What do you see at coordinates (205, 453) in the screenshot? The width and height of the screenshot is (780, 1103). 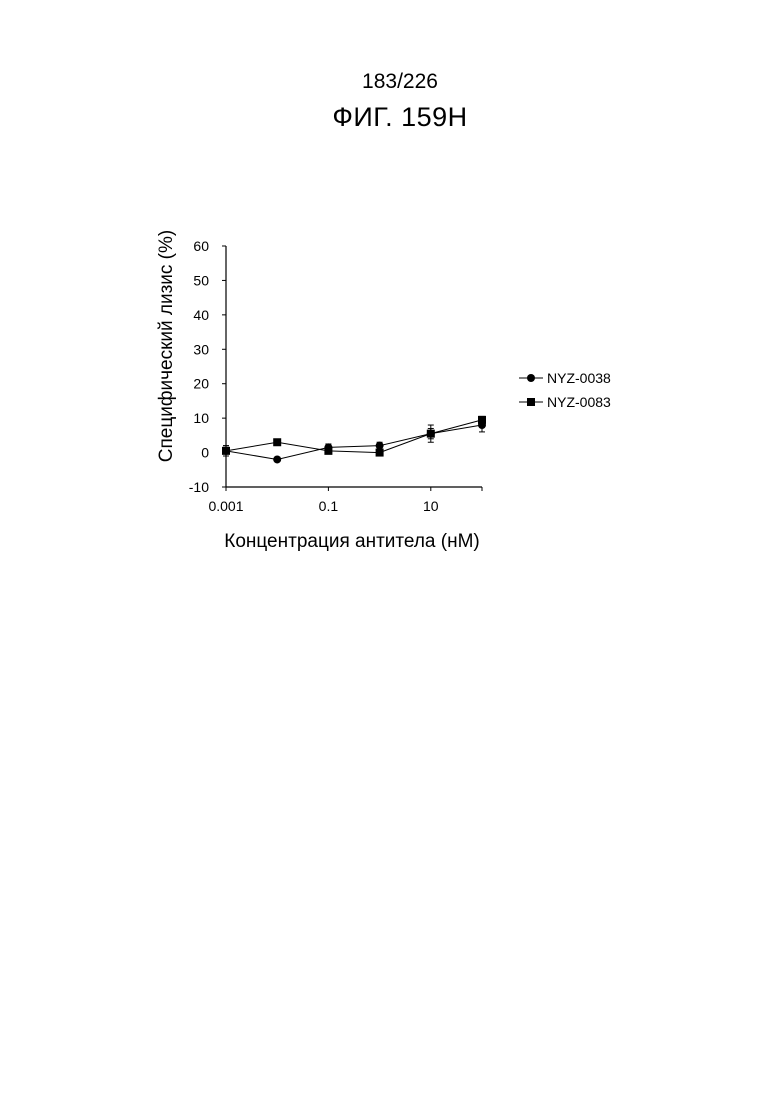 I see `y-tick-label: 0` at bounding box center [205, 453].